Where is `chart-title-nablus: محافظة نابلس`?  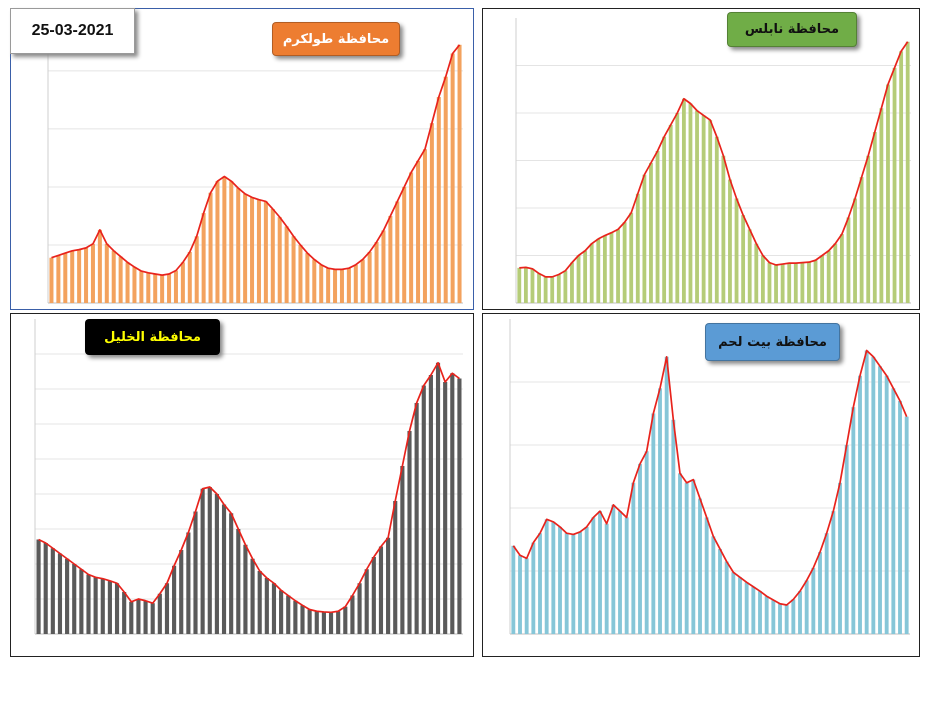 chart-title-nablus: محافظة نابلس is located at coordinates (792, 29).